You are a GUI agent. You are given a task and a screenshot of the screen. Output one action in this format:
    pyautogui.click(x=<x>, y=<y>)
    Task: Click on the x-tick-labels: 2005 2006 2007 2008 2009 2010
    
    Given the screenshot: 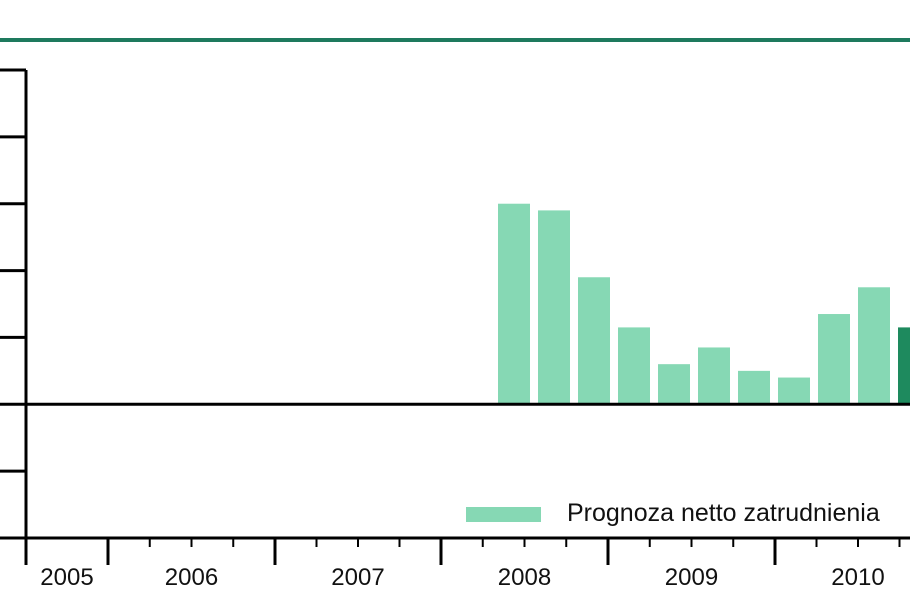 What is the action you would take?
    pyautogui.click(x=462, y=577)
    